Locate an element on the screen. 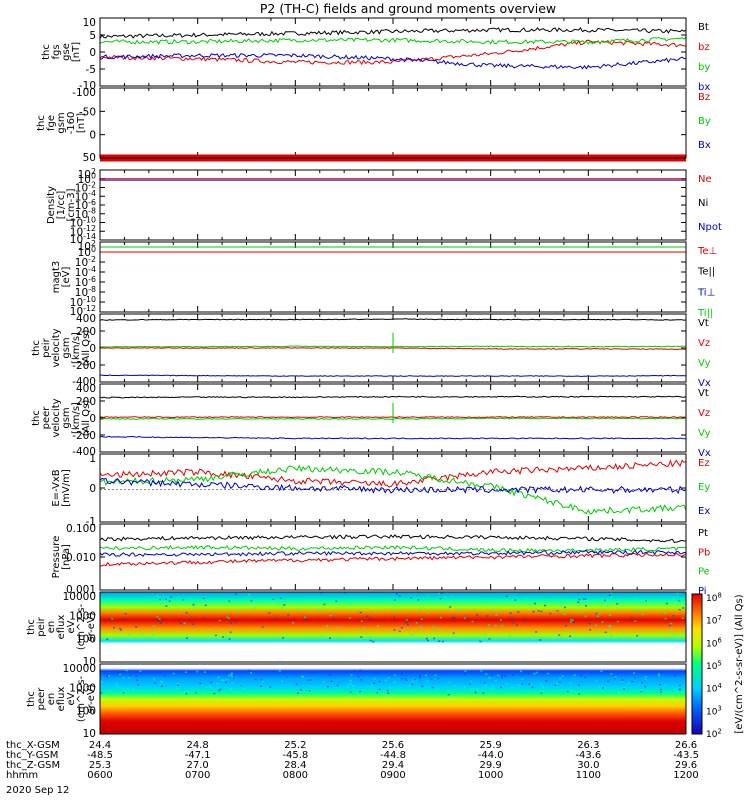 This screenshot has height=800, width=750. footer-value: -44.8 is located at coordinates (393, 755).